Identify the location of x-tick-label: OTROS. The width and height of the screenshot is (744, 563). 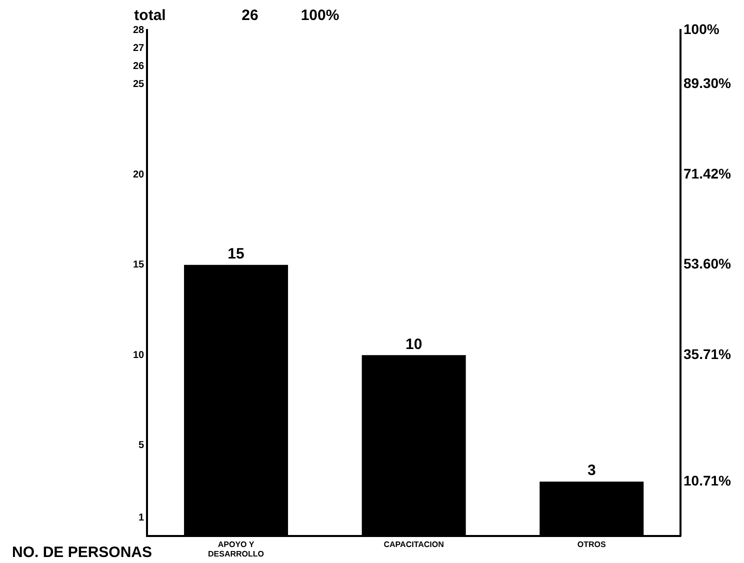
(591, 544).